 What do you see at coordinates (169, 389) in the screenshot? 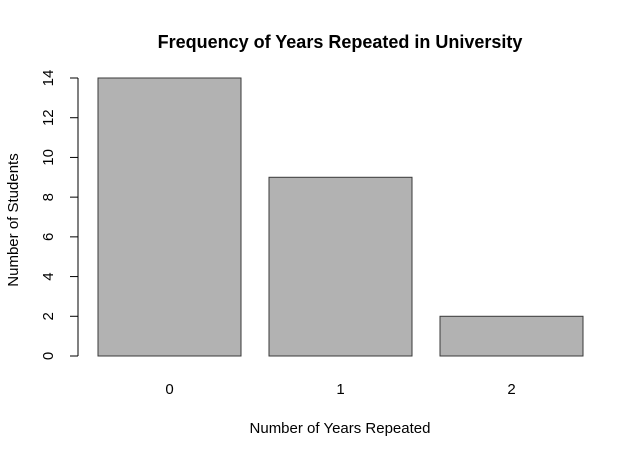
I see `x-tick-label: 0` at bounding box center [169, 389].